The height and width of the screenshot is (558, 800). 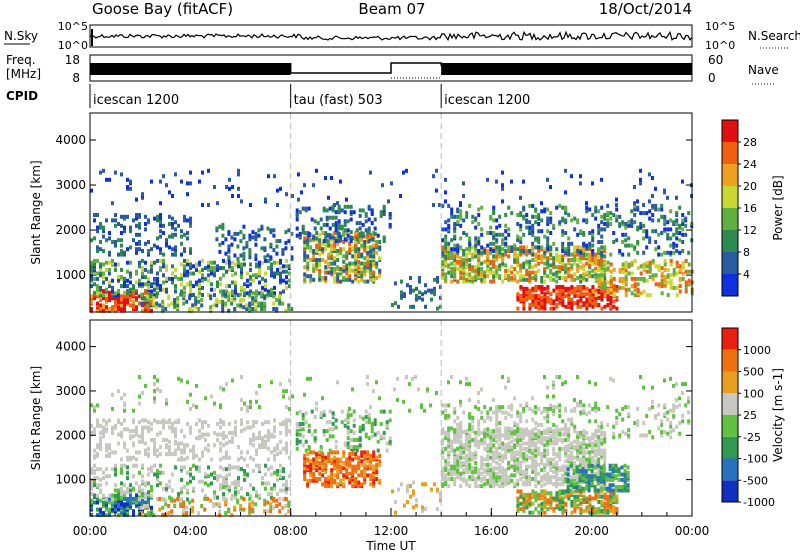 What do you see at coordinates (730, 263) in the screenshot?
I see `power-colorbar-cell` at bounding box center [730, 263].